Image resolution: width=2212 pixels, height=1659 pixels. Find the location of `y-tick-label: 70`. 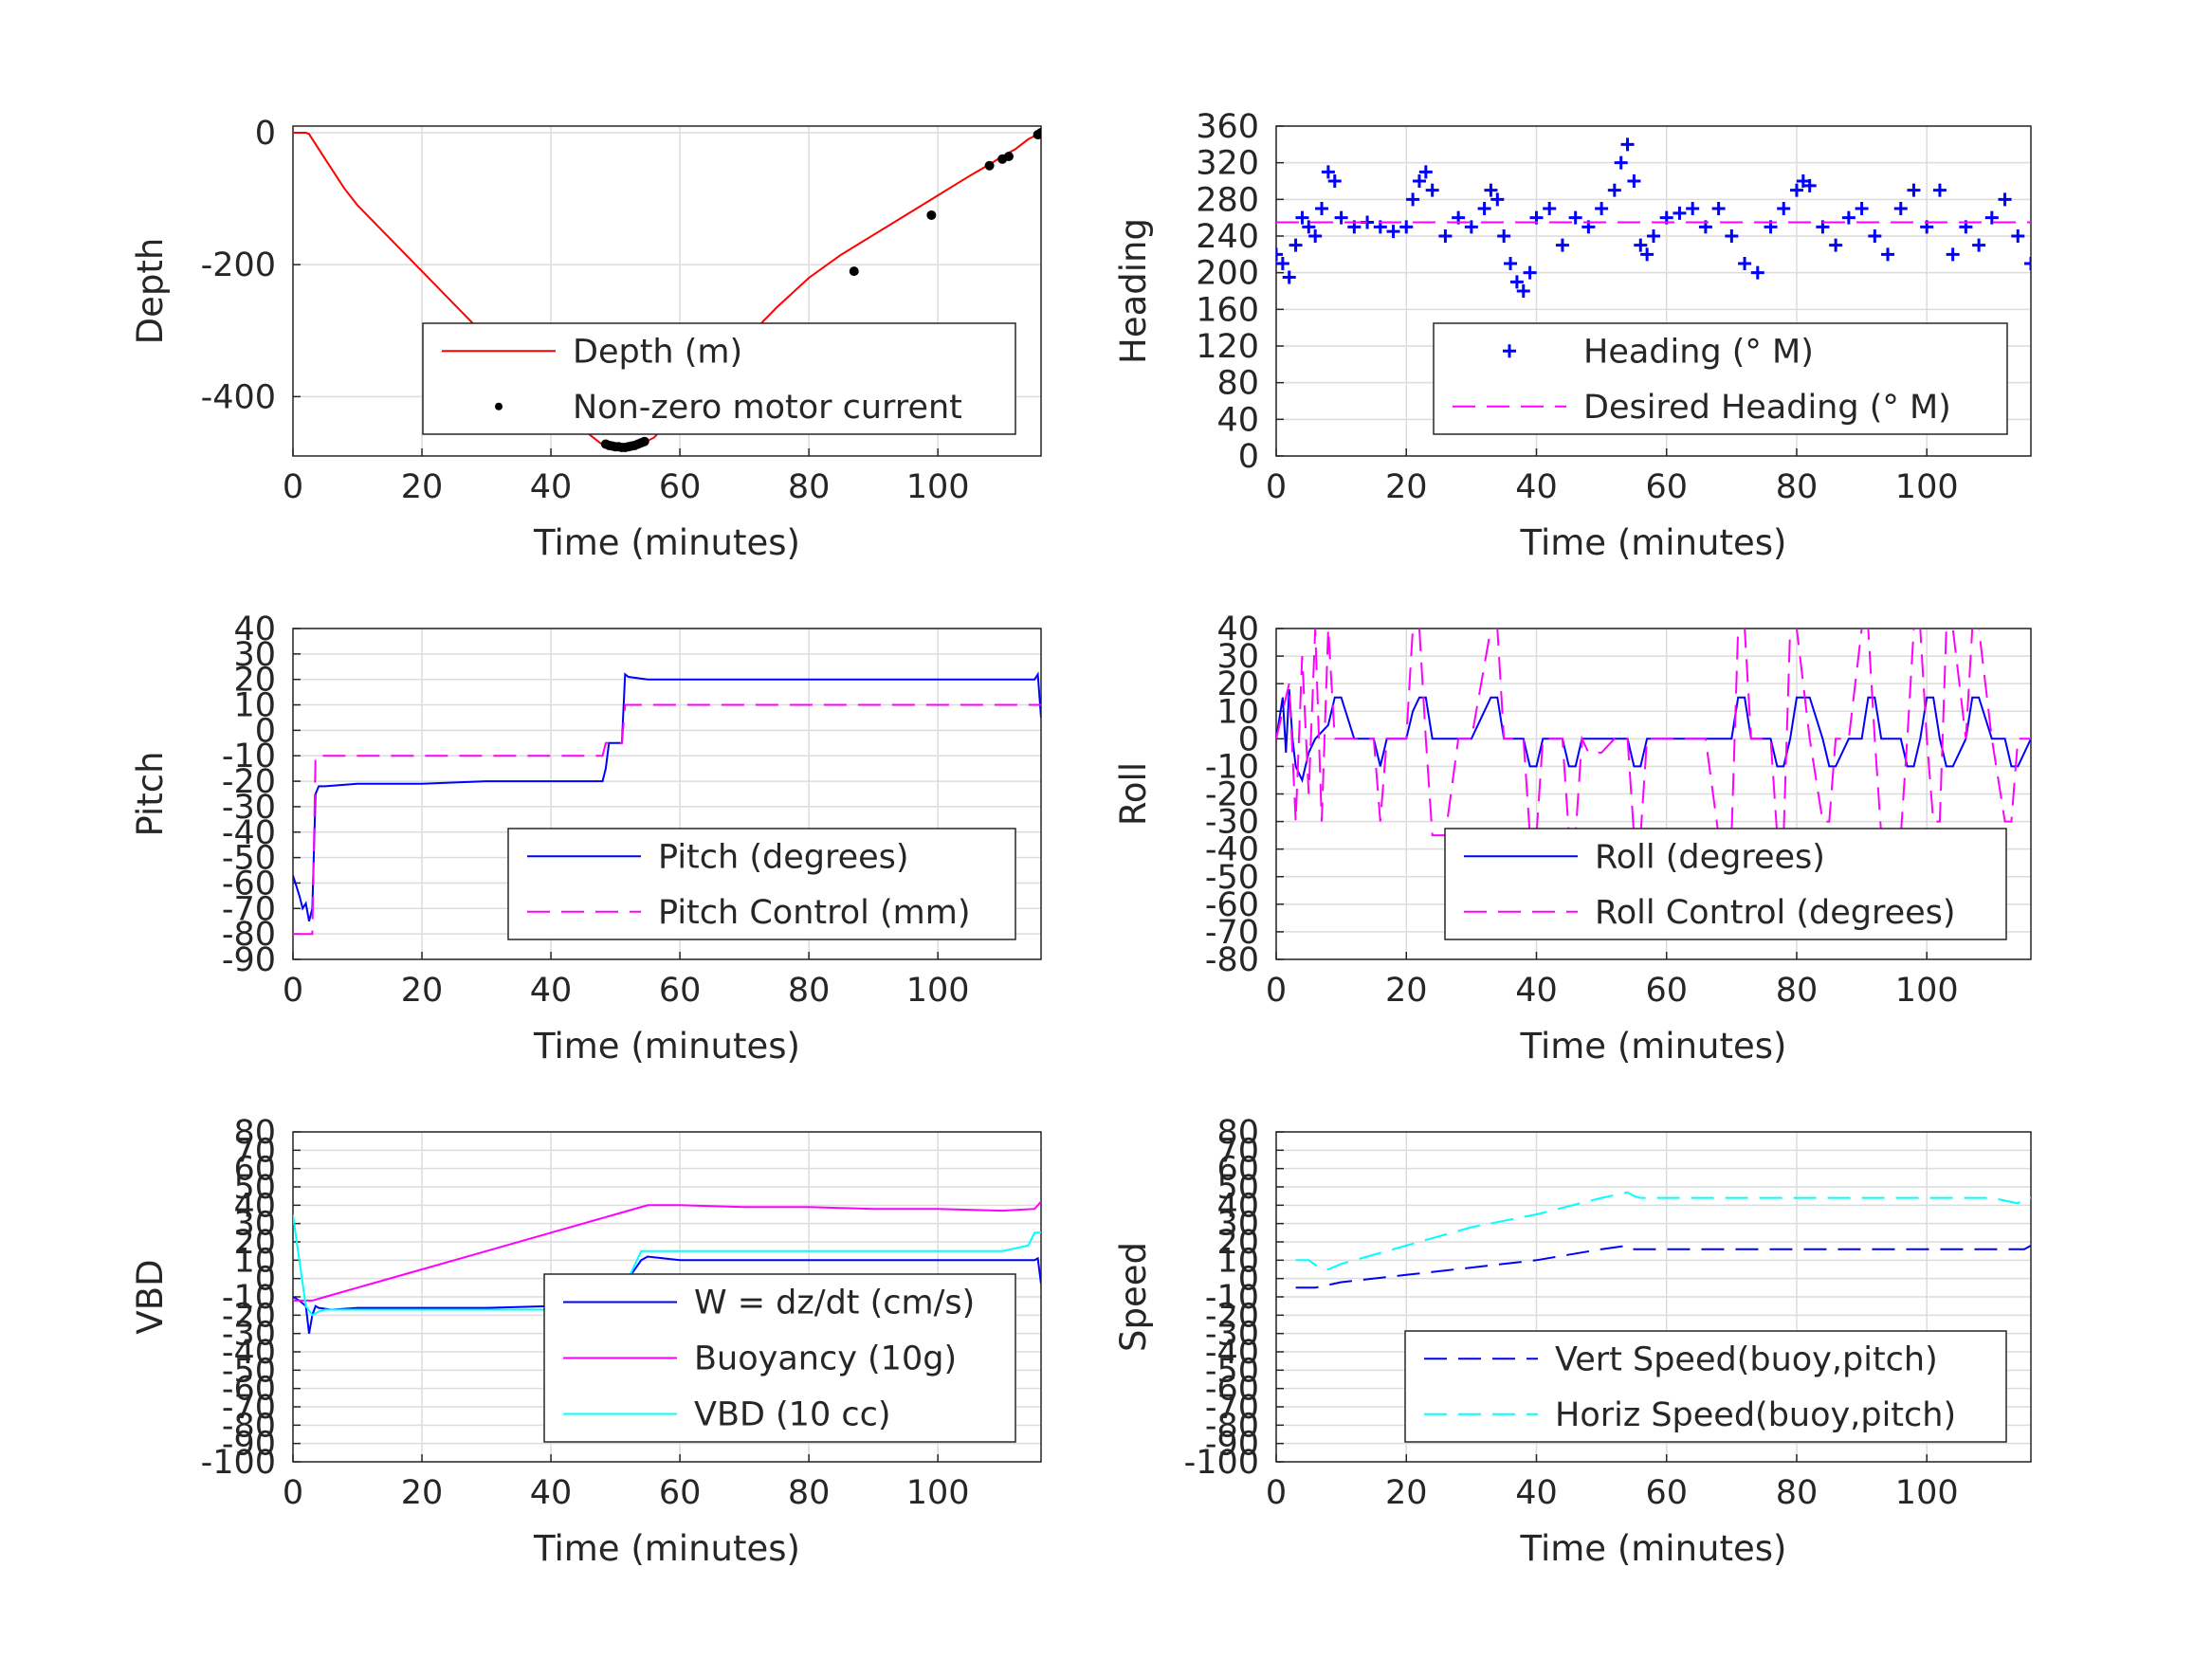

y-tick-label: 70 is located at coordinates (1237, 1151).